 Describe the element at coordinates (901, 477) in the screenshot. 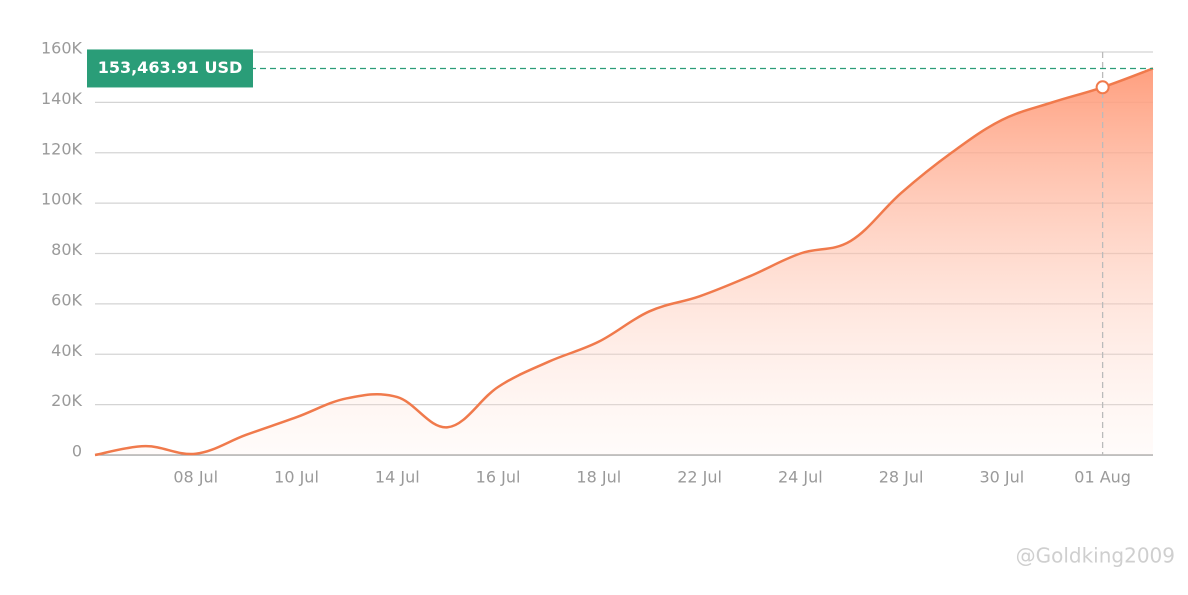

I see `x-tick-label: 28 Jul` at that location.